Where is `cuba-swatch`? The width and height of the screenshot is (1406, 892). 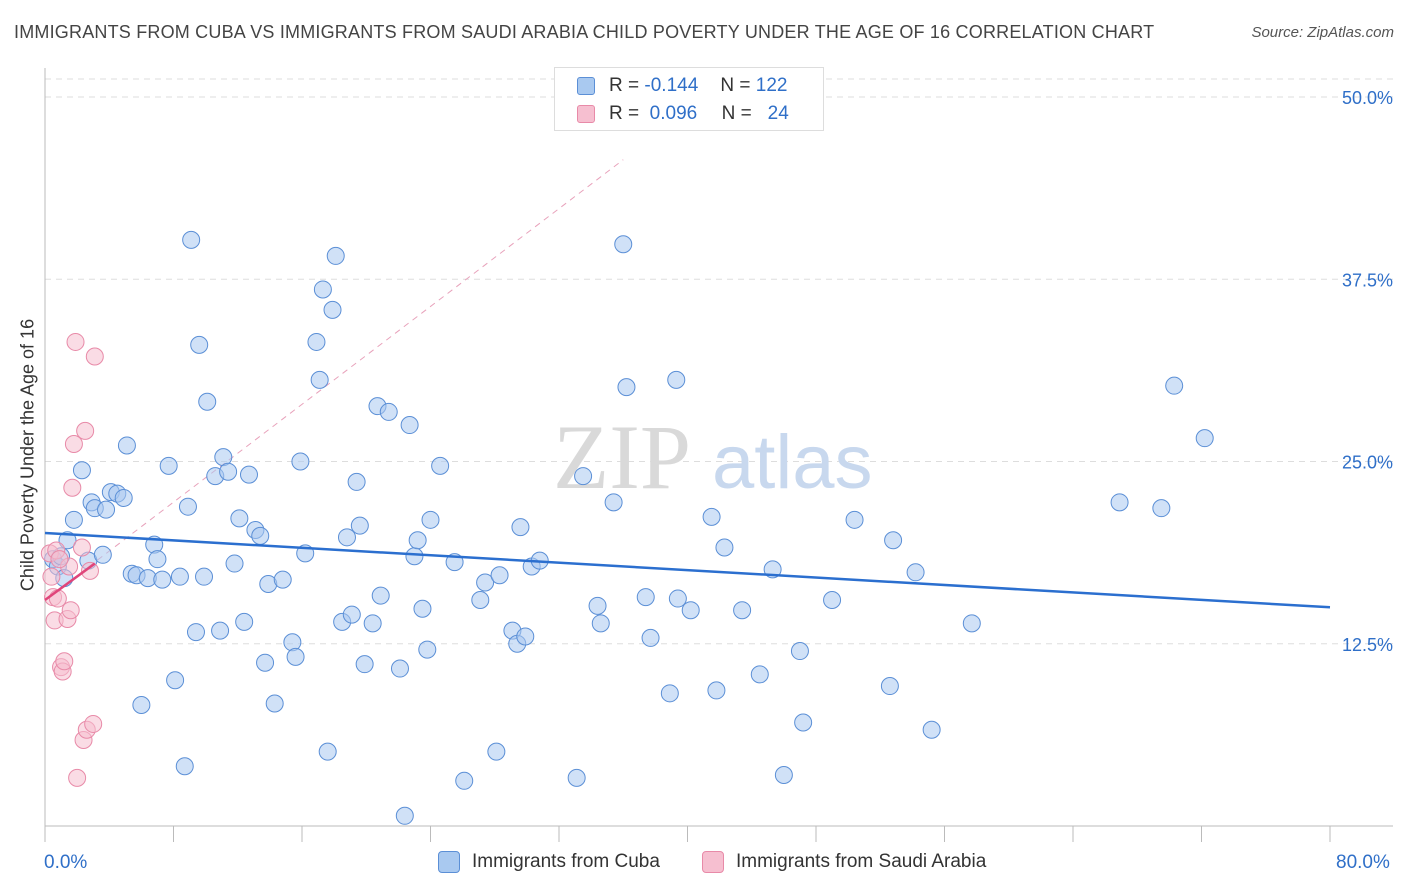 cuba-swatch is located at coordinates (586, 86).